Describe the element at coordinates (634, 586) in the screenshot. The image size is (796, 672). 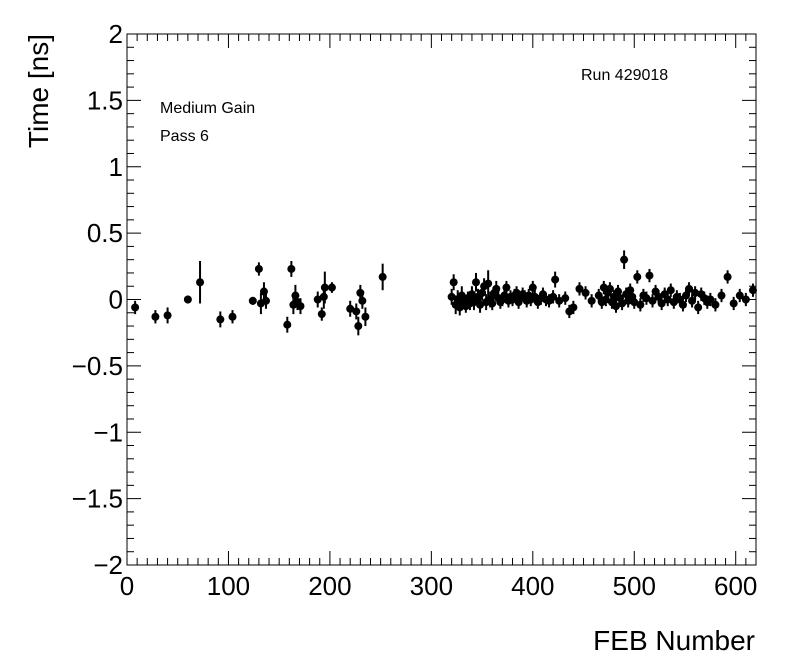
I see `x-tick-label: 500` at that location.